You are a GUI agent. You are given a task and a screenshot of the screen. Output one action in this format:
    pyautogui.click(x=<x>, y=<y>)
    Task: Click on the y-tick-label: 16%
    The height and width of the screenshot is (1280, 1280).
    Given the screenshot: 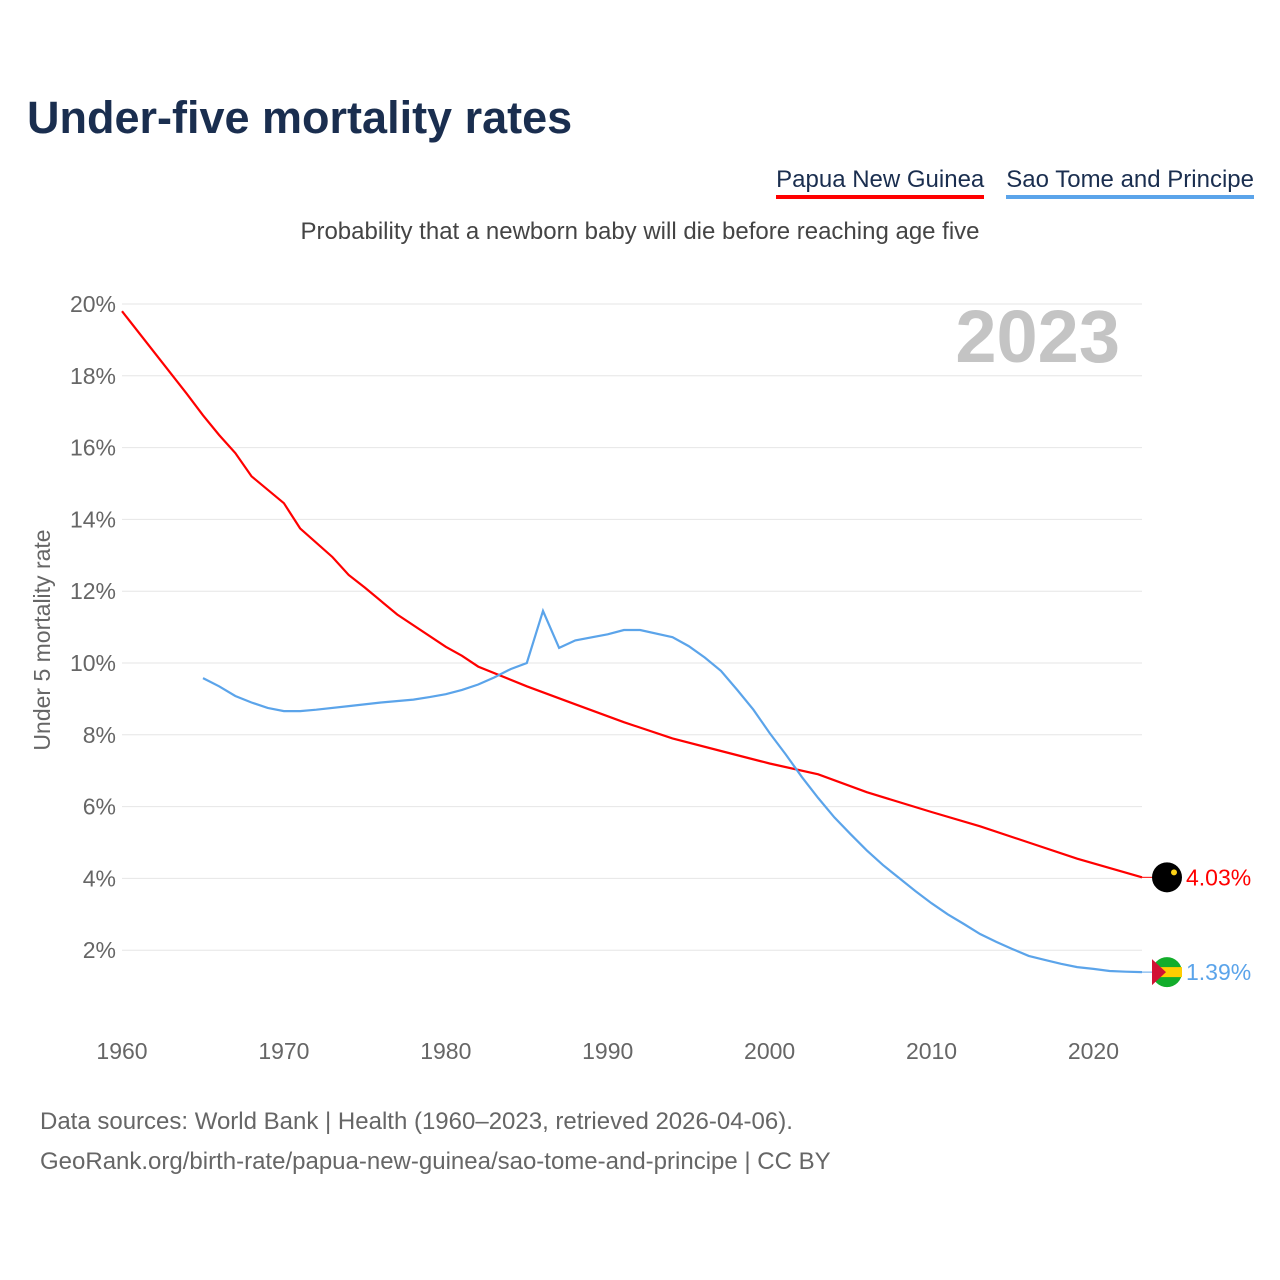 What is the action you would take?
    pyautogui.click(x=93, y=448)
    